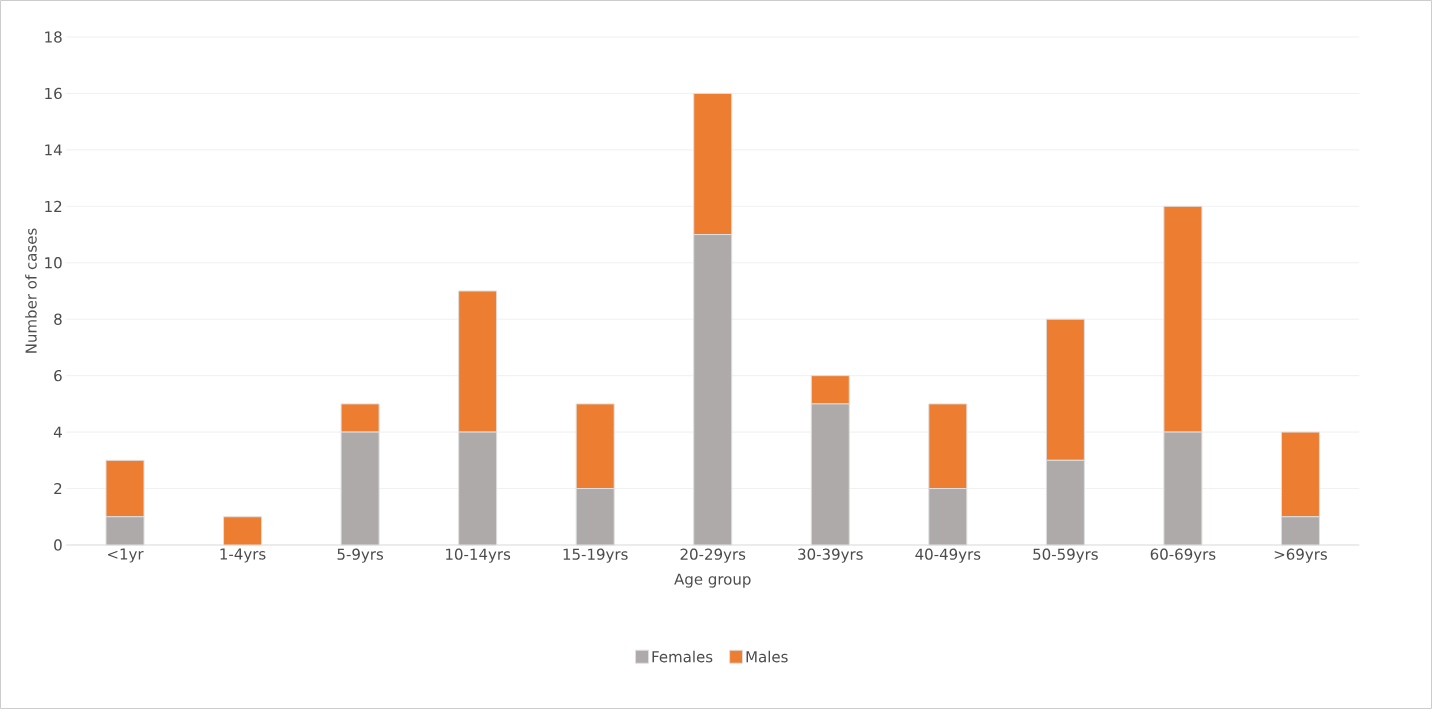  I want to click on legend-label: Females, so click(682, 656).